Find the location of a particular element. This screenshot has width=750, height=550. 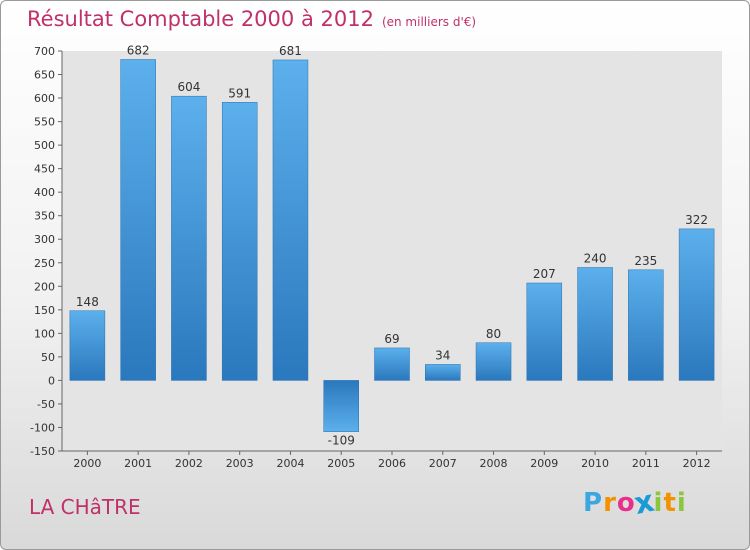

y-tick-label: 550 is located at coordinates (44, 122).